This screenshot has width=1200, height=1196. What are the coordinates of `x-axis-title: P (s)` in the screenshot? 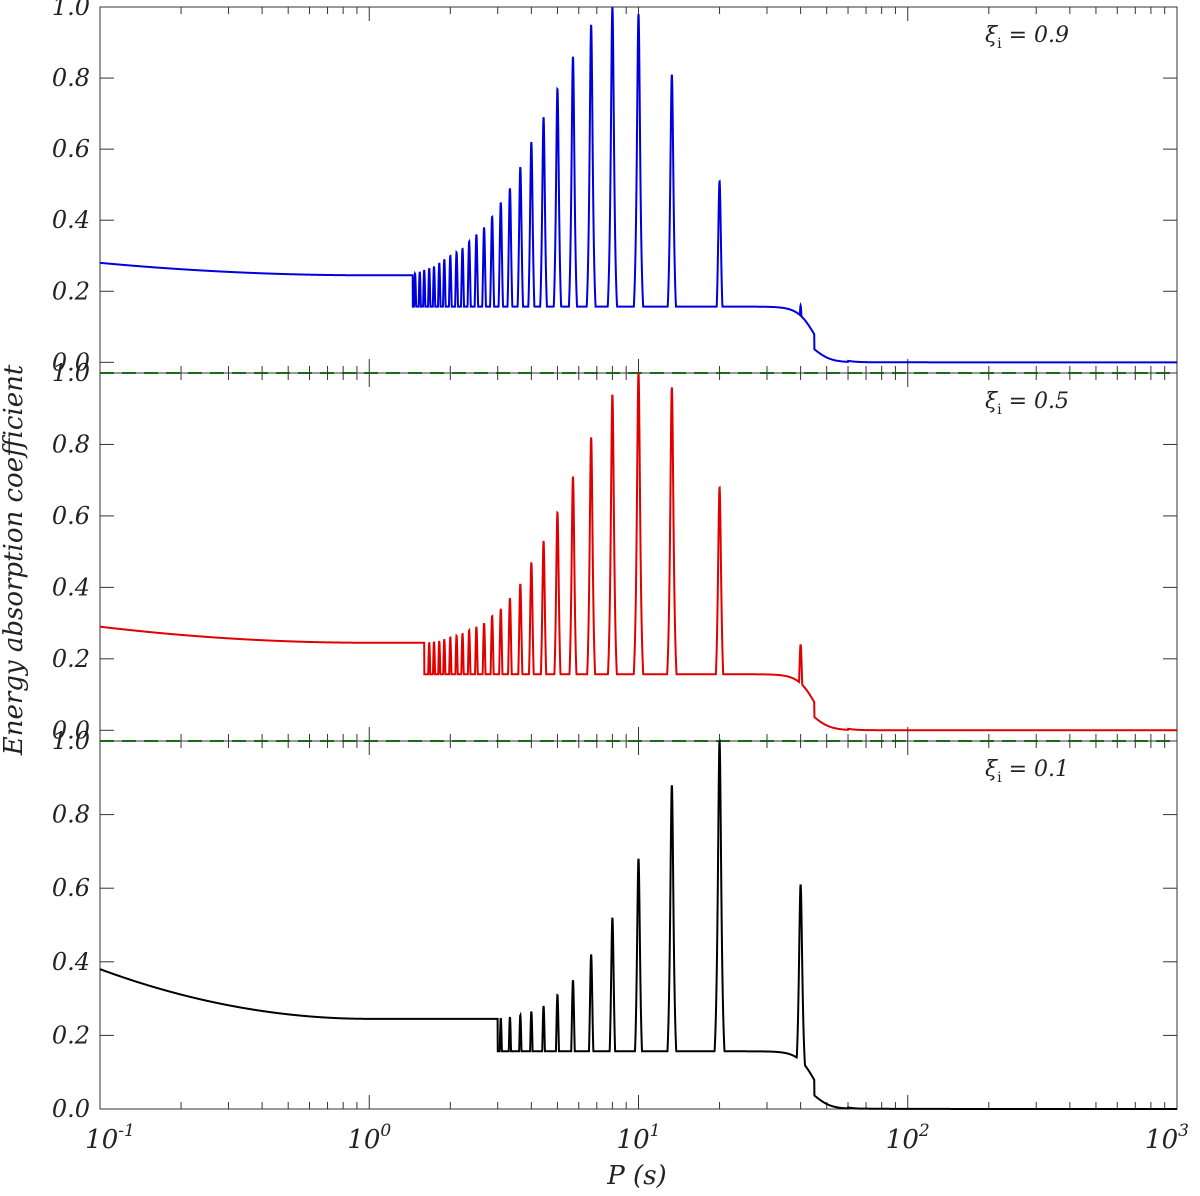 It's located at (636, 1176).